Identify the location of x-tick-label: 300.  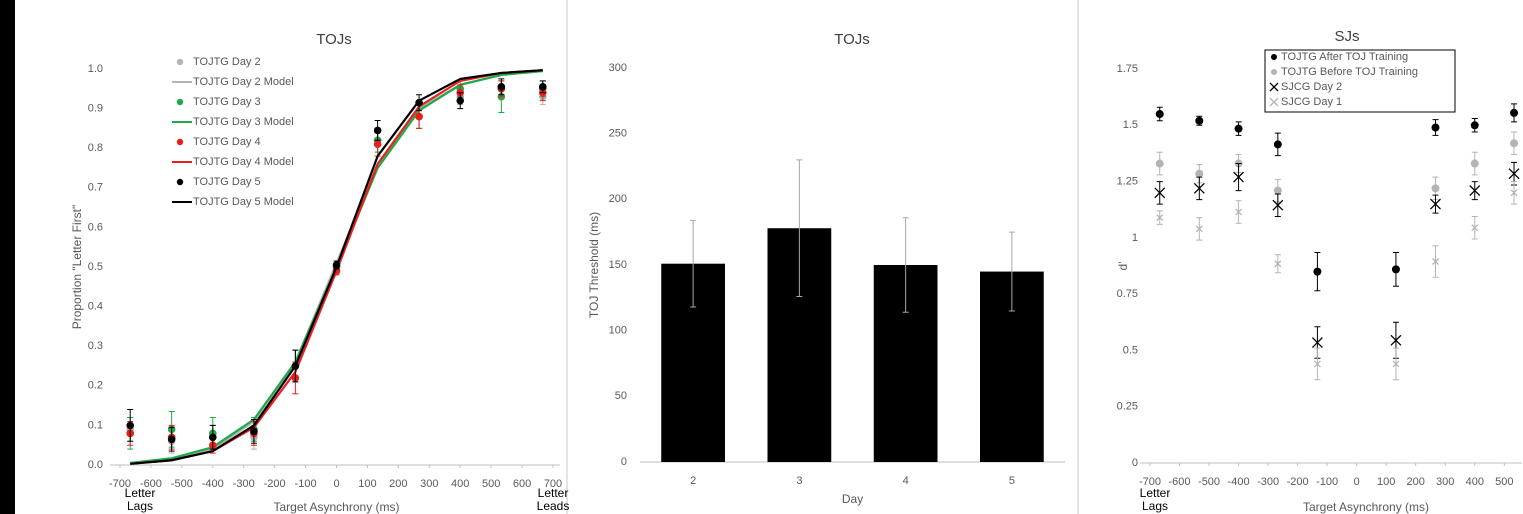
(429, 484).